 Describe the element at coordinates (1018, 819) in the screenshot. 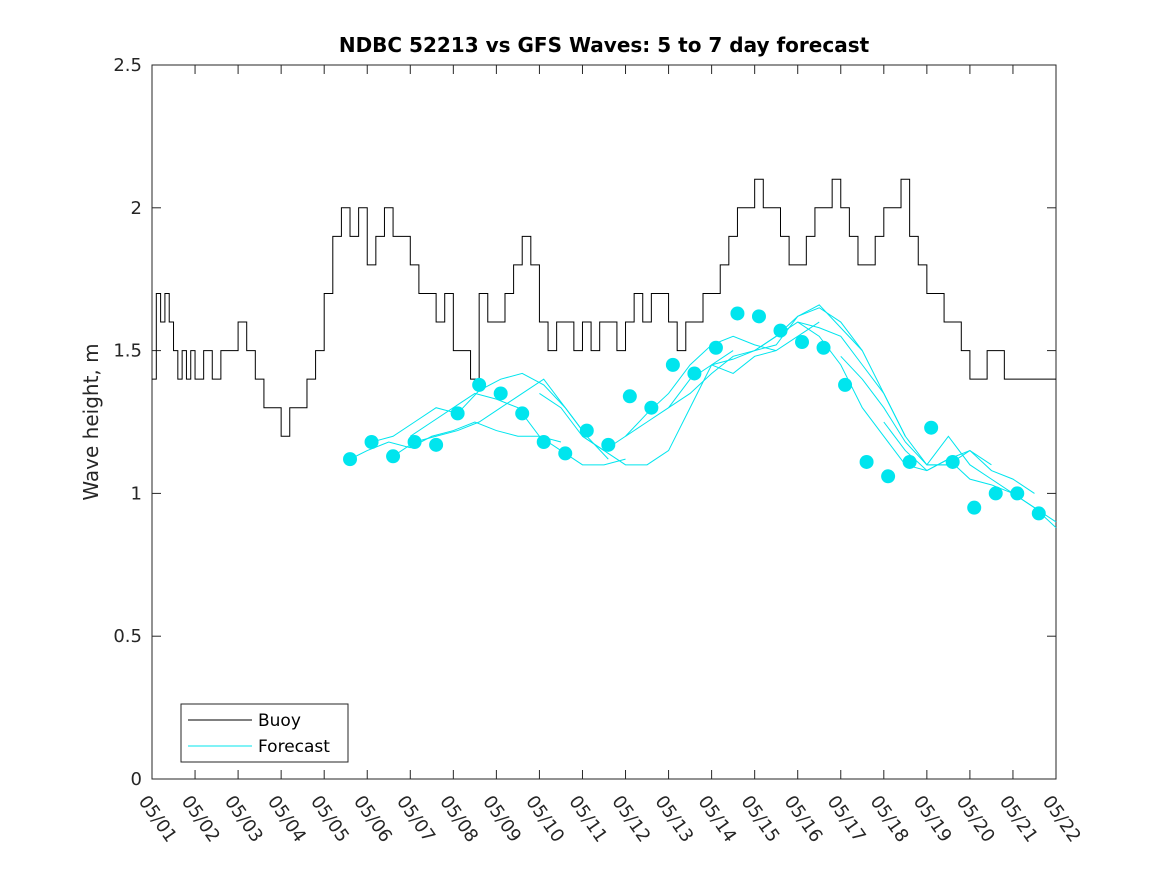

I see `x-tick-label: 05/21` at that location.